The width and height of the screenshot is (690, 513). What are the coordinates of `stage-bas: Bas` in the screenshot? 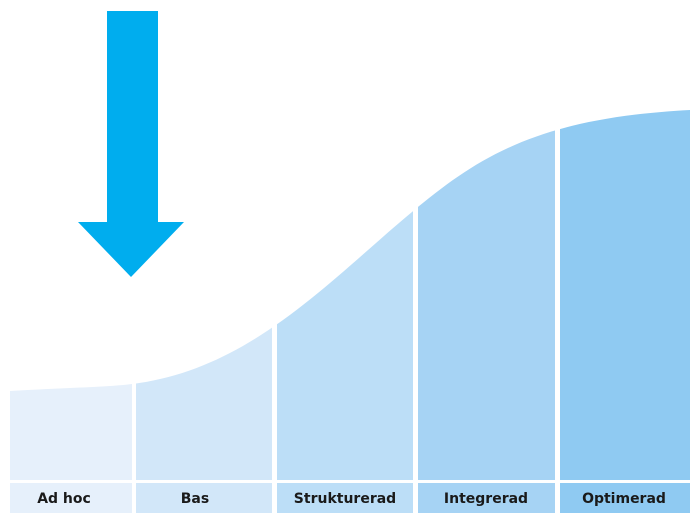 It's located at (204, 498).